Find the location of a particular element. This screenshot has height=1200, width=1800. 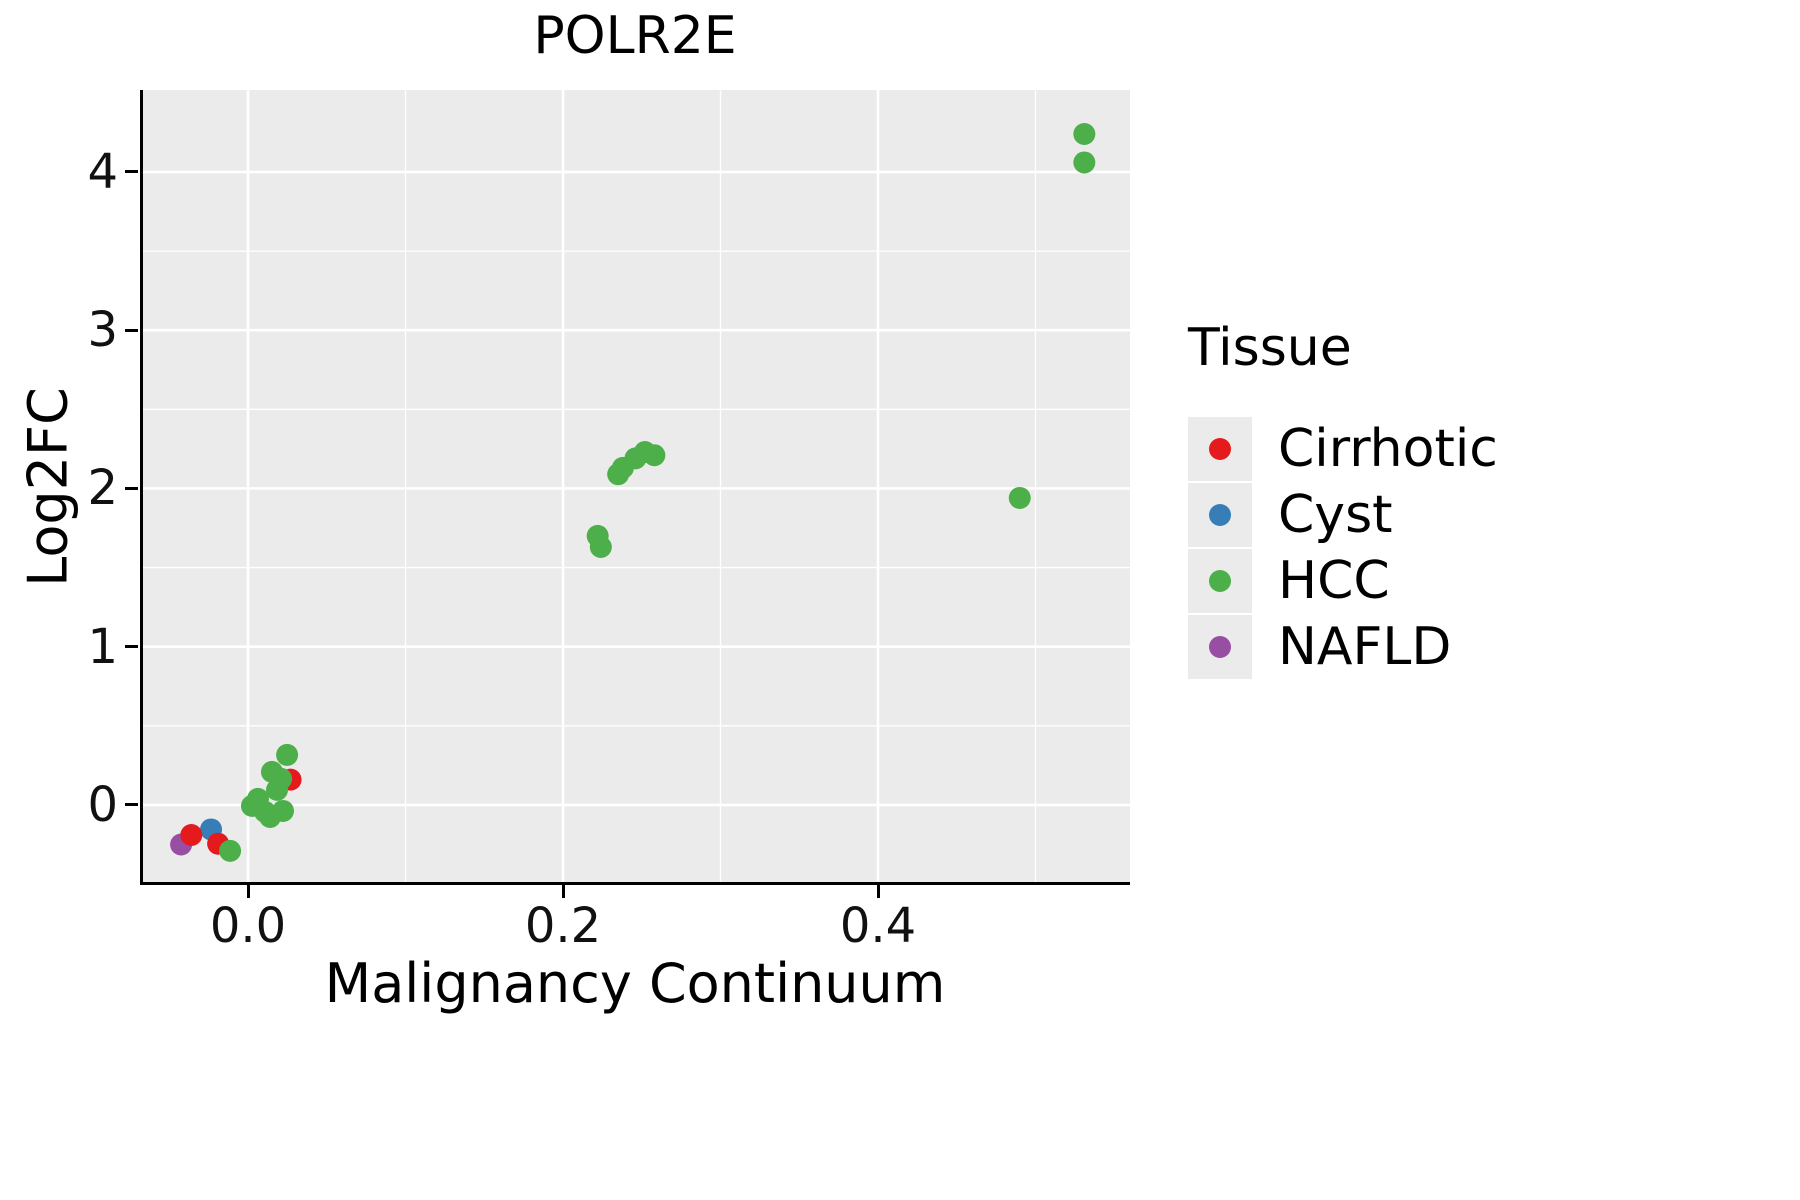

legend-item-cirrhotic: Cirrhotic is located at coordinates (1343, 449).